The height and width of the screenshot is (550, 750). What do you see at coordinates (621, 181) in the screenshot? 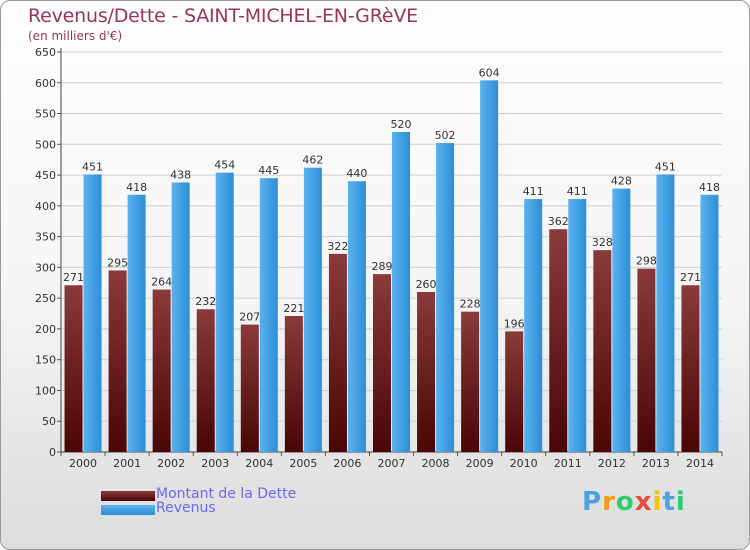
I see `data-label-revenue: 428` at bounding box center [621, 181].